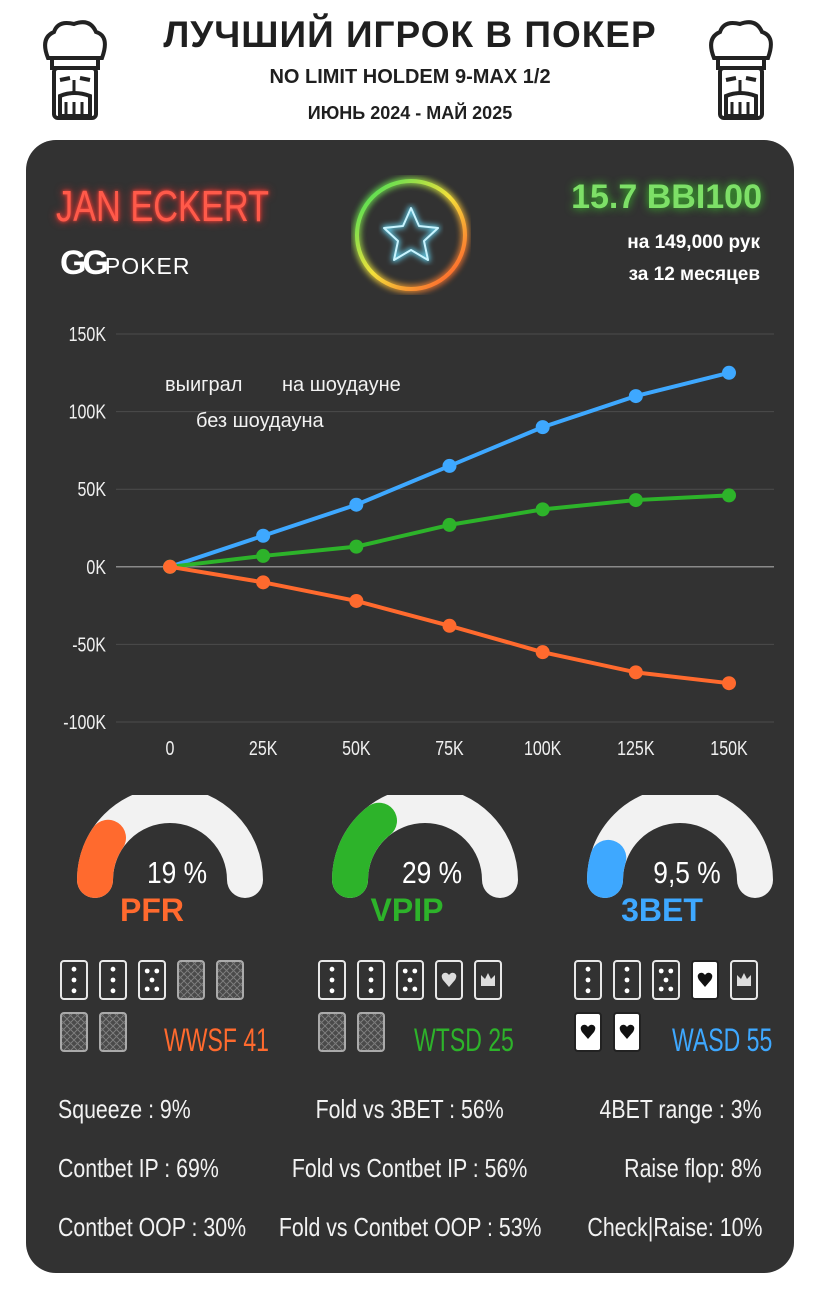 The image size is (820, 1300). Describe the element at coordinates (464, 1040) in the screenshot. I see `wtsd-stat: WTSD 25` at that location.